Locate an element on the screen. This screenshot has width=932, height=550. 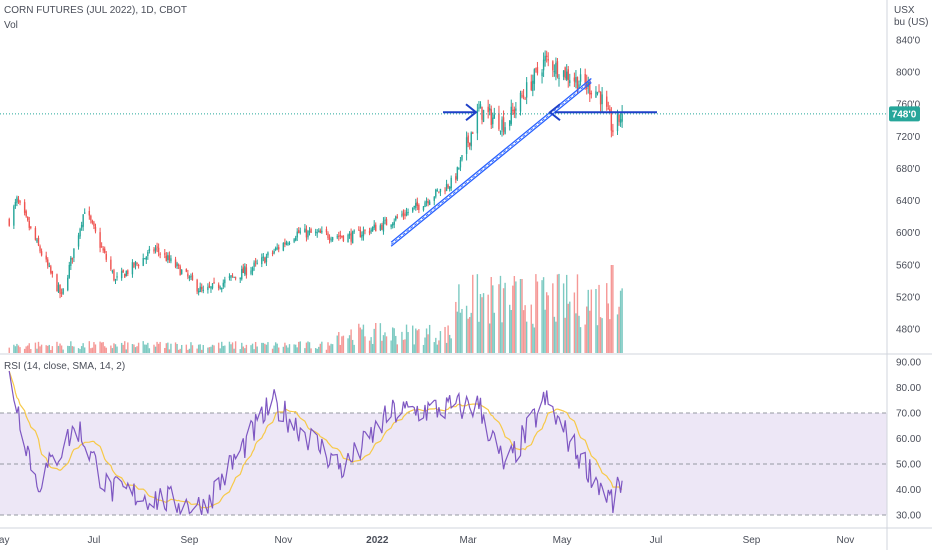
symbol-title: CORN FUTURES (JUL 2022), 1D, CBOT is located at coordinates (95, 10).